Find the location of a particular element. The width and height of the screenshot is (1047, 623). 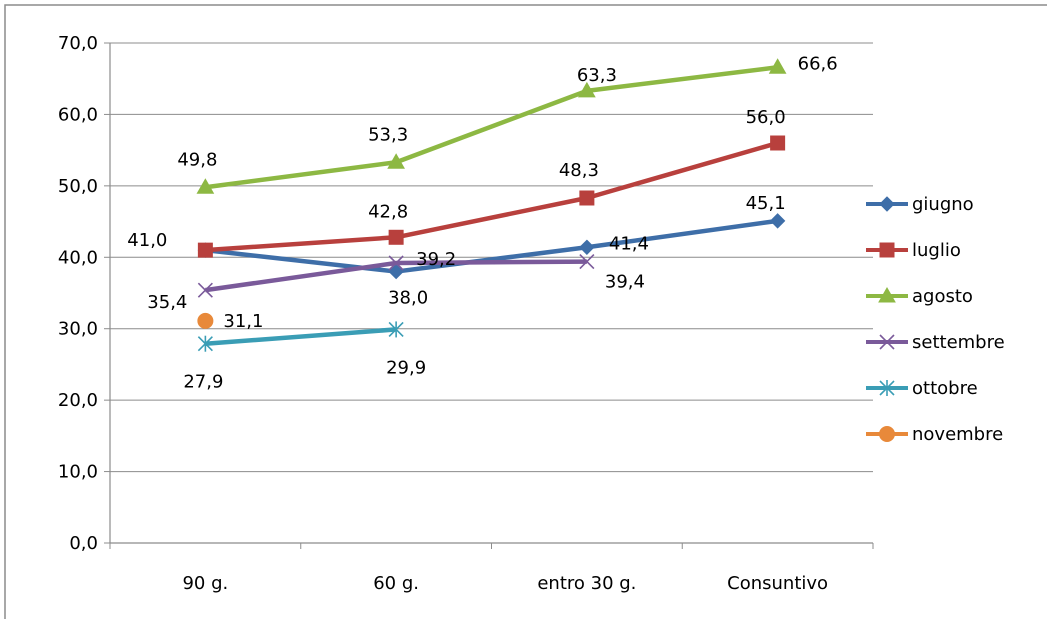

data-label-giugno: 45,1 is located at coordinates (766, 203).